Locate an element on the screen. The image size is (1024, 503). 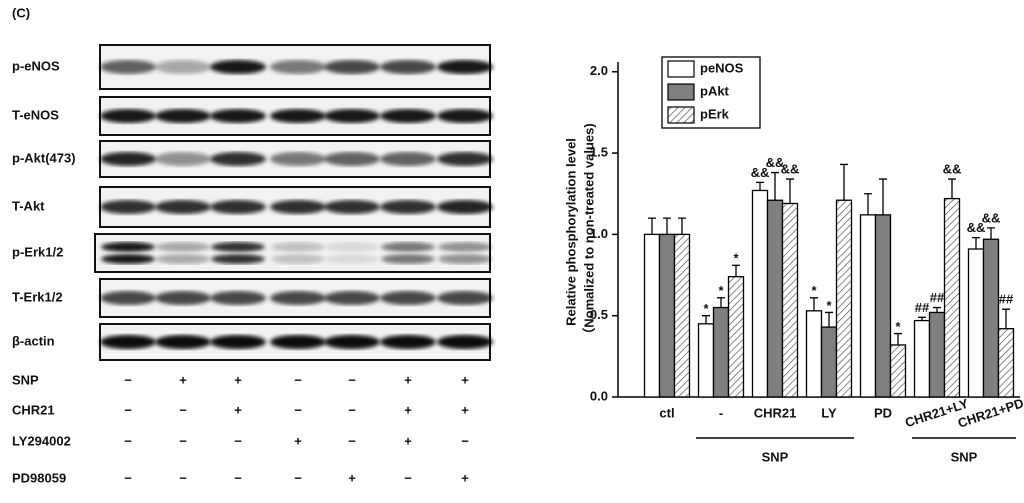
blot-label: β-actin is located at coordinates (33, 340).